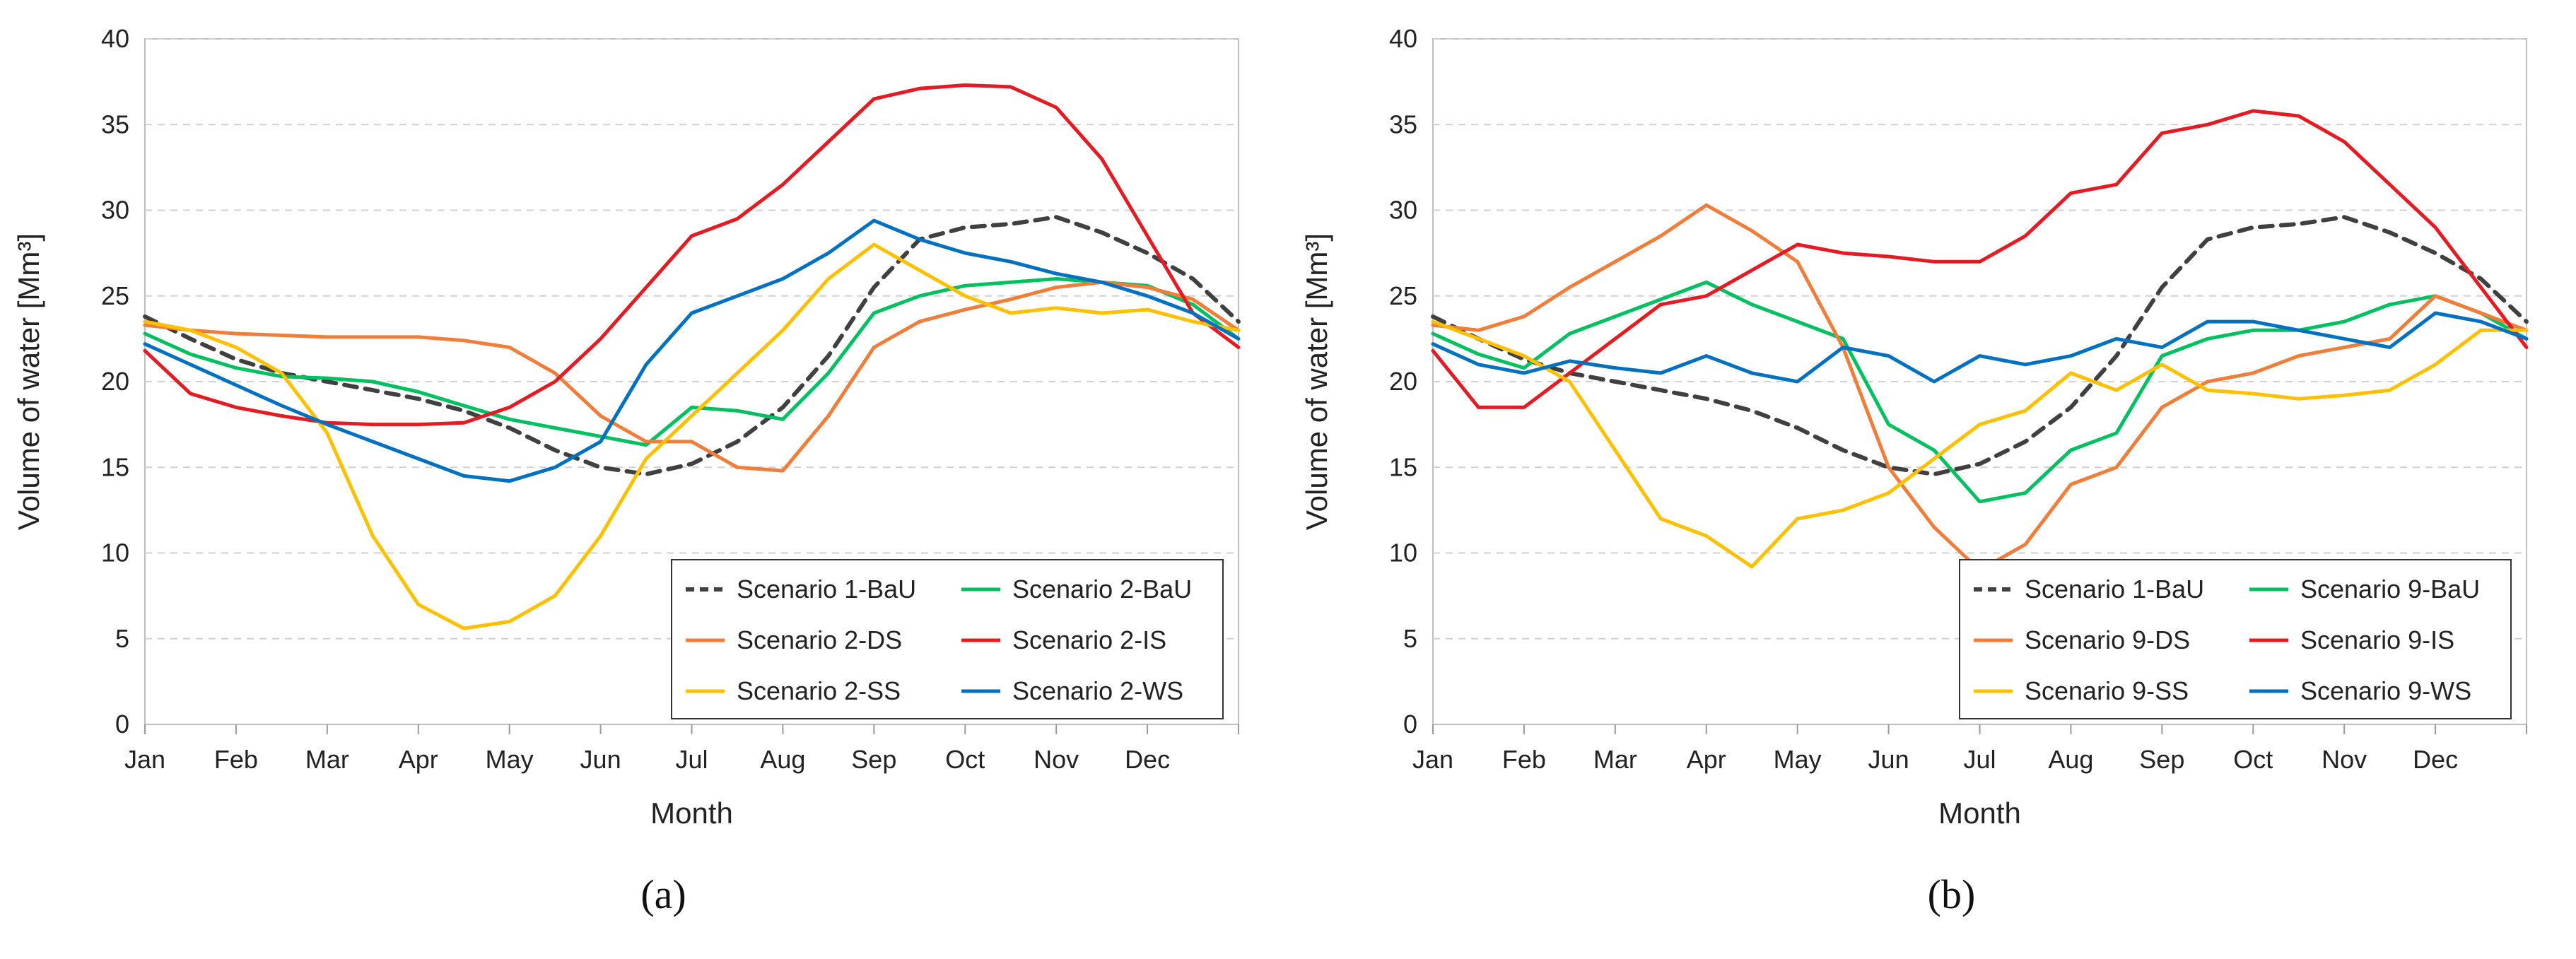 This screenshot has width=2576, height=959. I want to click on legend-entry-label: Scenario 9-BaU, so click(2390, 589).